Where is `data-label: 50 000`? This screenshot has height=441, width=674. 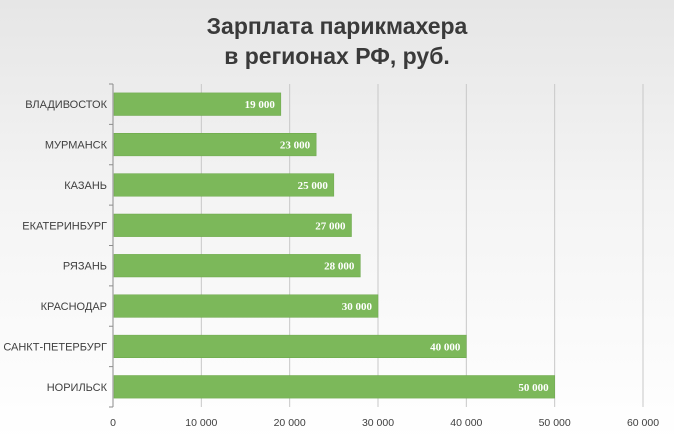 data-label: 50 000 is located at coordinates (533, 388).